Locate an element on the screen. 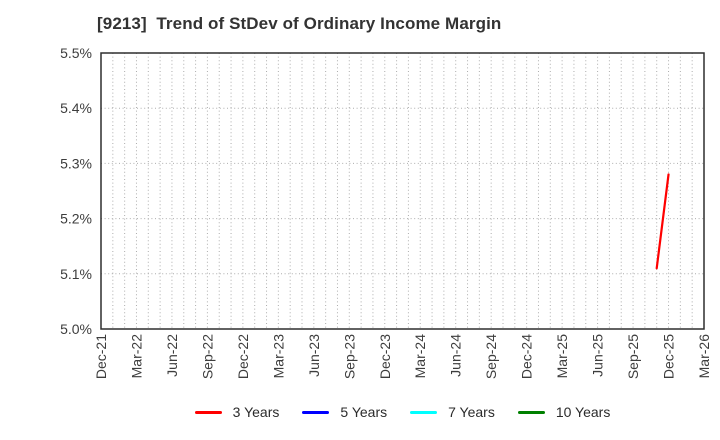  legend-item-5-years: 5 Years is located at coordinates (344, 412).